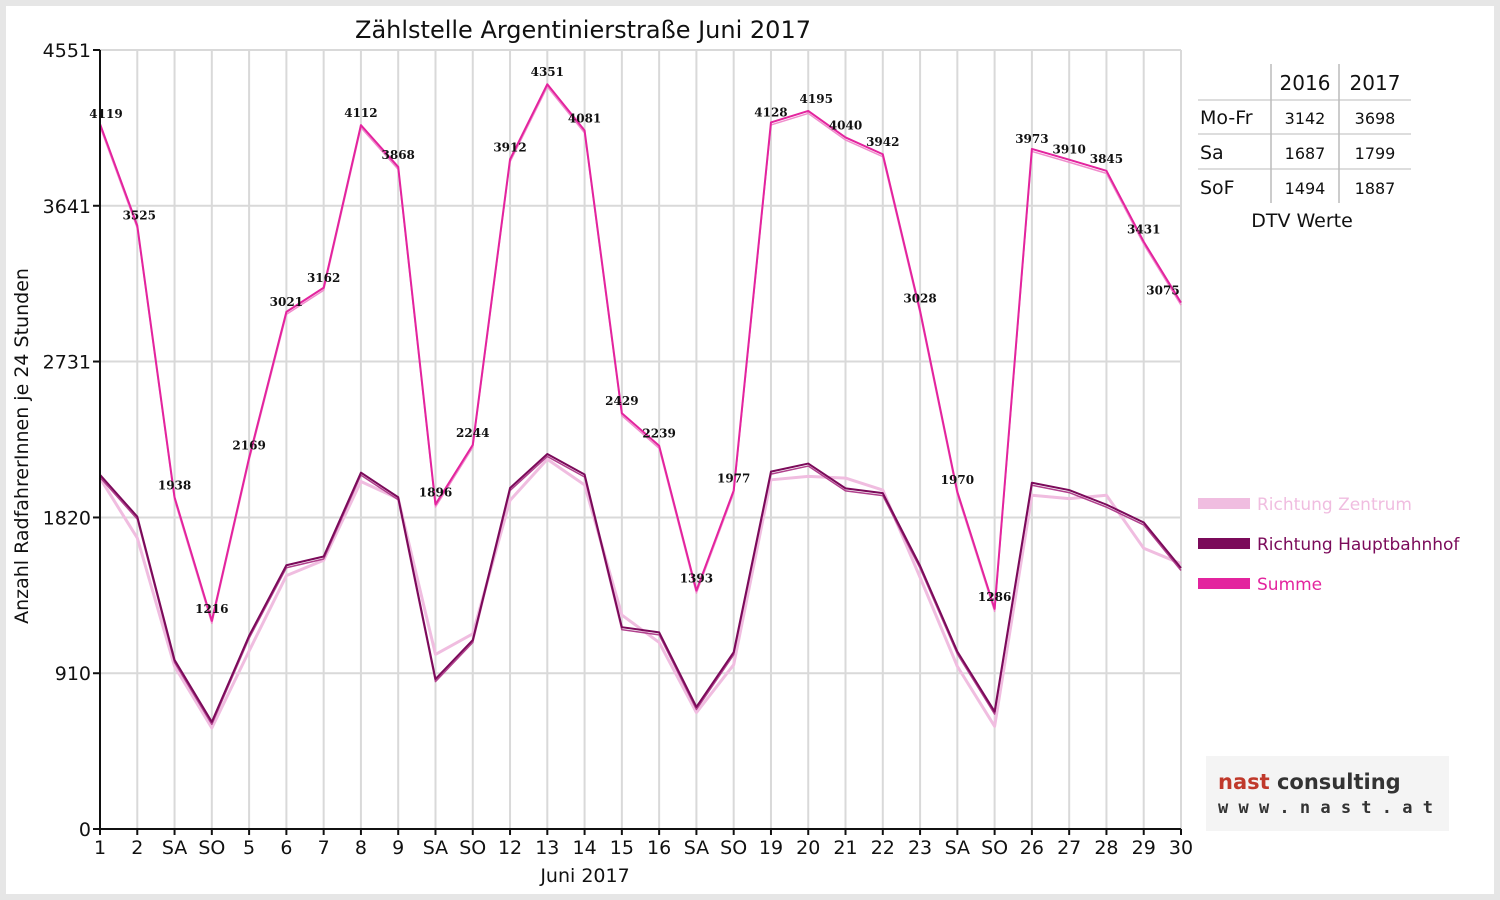 The image size is (1500, 900). Describe the element at coordinates (361, 848) in the screenshot. I see `x-tick-label: 8` at that location.